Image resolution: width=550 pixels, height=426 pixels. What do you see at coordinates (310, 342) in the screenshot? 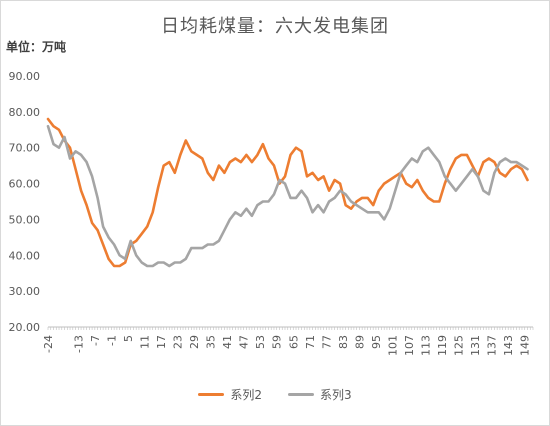
I see `x-tick-label: 71` at bounding box center [310, 342].